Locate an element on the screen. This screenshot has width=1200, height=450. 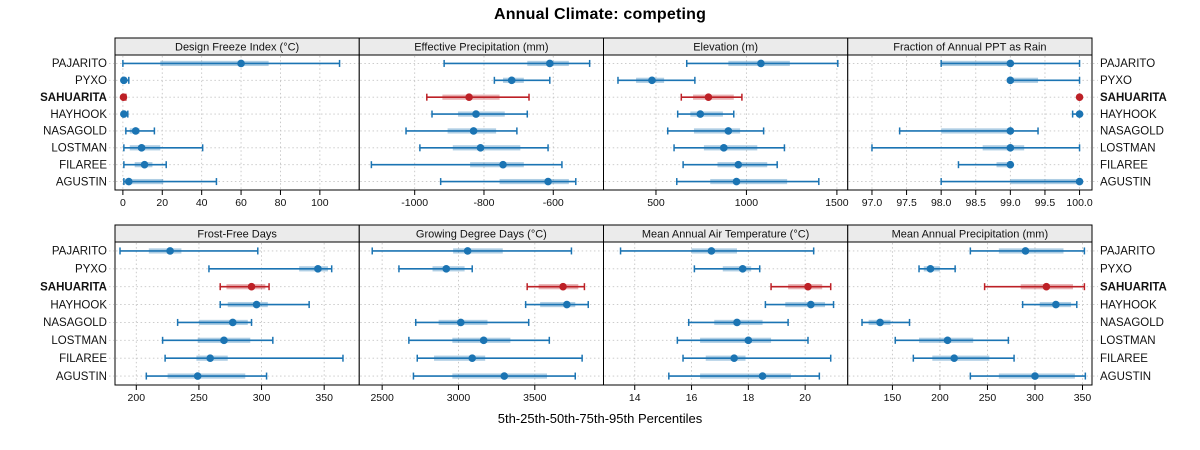
site-label-right-pajarito: PAJARITO is located at coordinates (1127, 252).